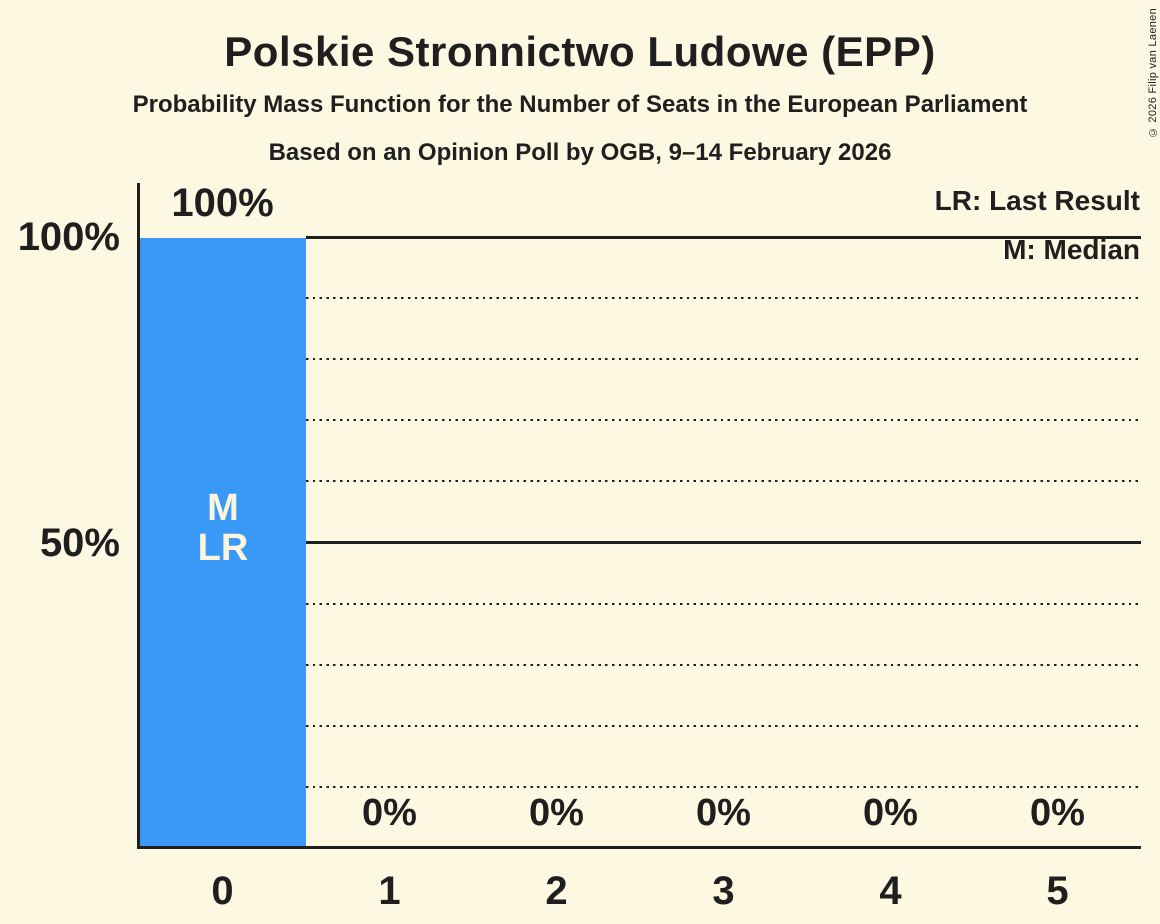  Describe the element at coordinates (222, 203) in the screenshot. I see `value-label-seats-0: 100%` at that location.